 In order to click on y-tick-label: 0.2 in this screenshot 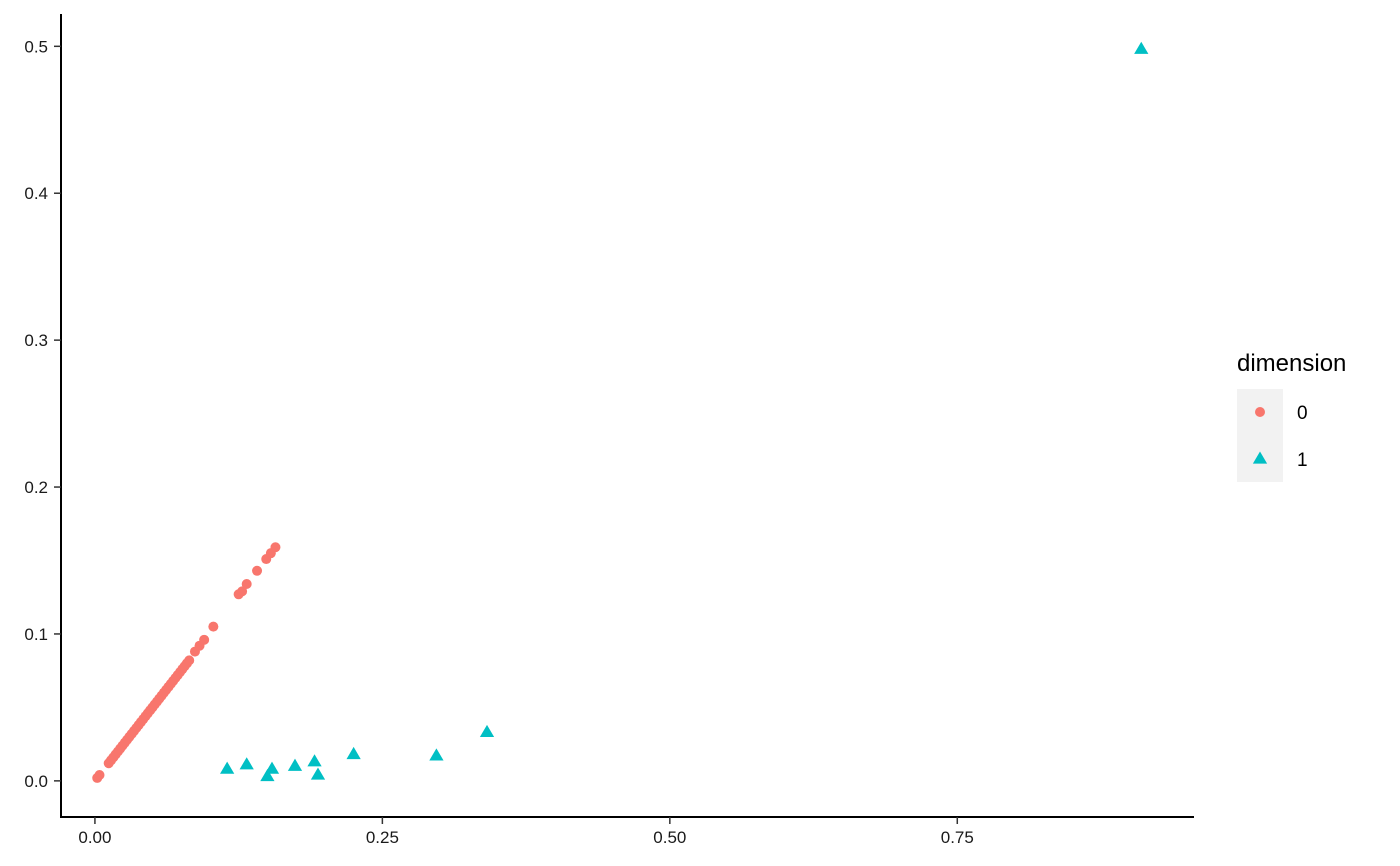, I will do `click(36, 487)`.